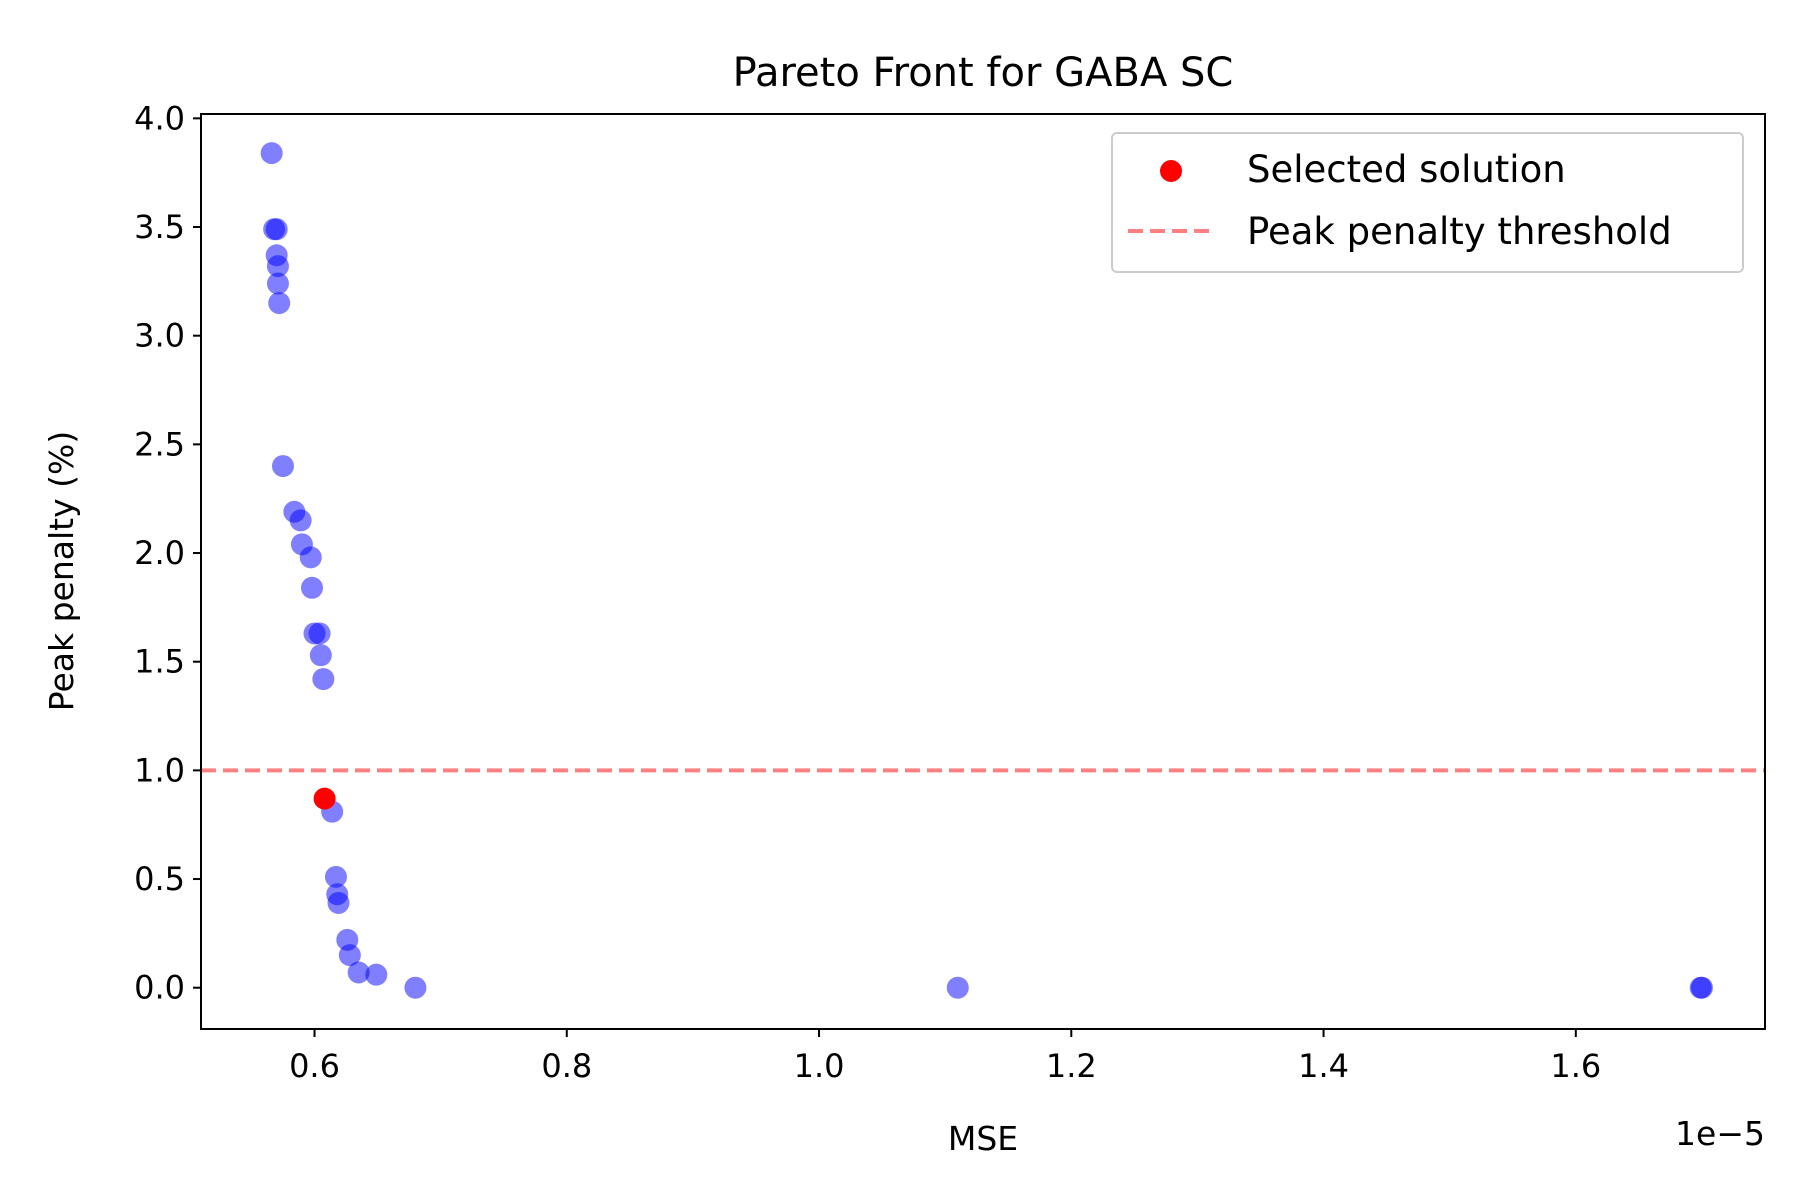 The height and width of the screenshot is (1200, 1800). I want to click on x-tick-label: 1.6, so click(1575, 1066).